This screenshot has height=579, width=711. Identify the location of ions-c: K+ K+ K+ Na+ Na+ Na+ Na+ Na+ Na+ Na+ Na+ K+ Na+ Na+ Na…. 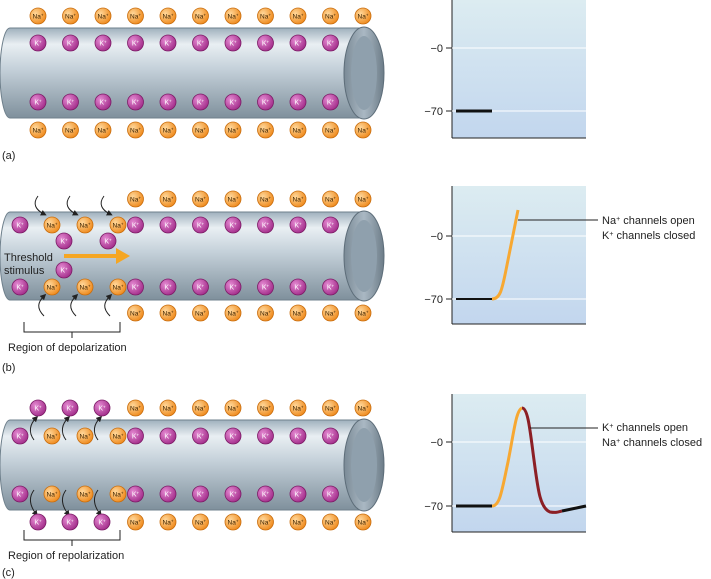
(191, 465).